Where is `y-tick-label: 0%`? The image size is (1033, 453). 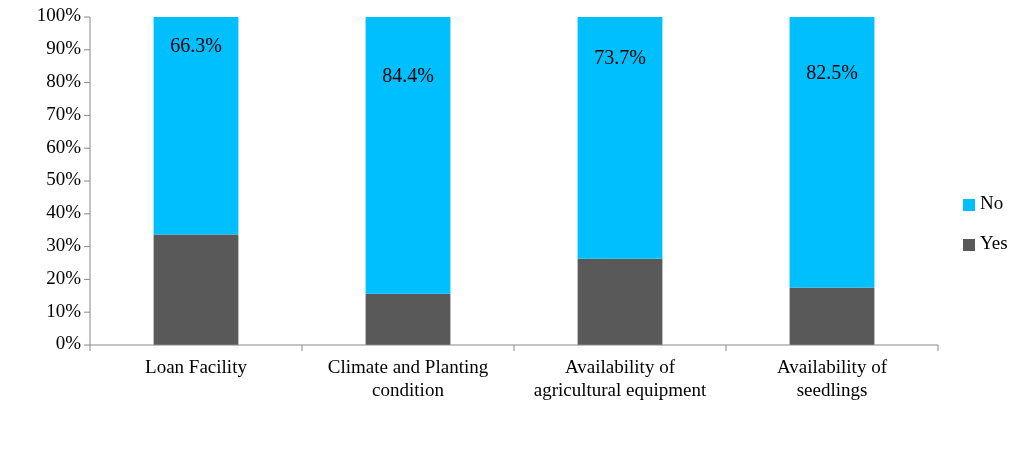
y-tick-label: 0% is located at coordinates (68, 343).